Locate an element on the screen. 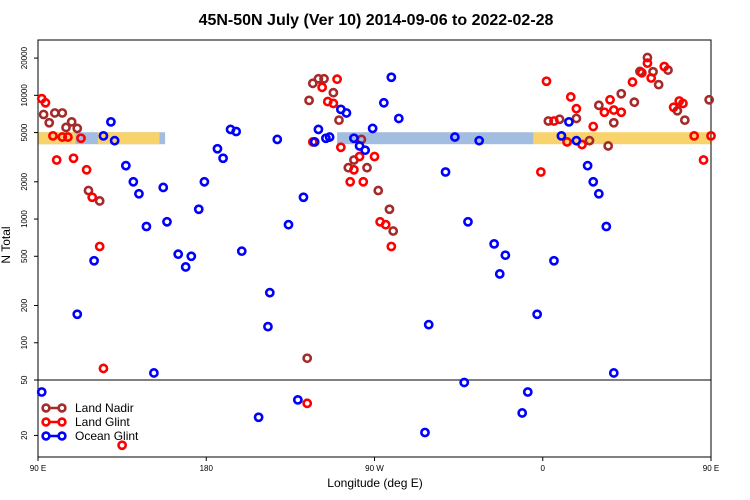  y-tick-label: 500 is located at coordinates (24, 256).